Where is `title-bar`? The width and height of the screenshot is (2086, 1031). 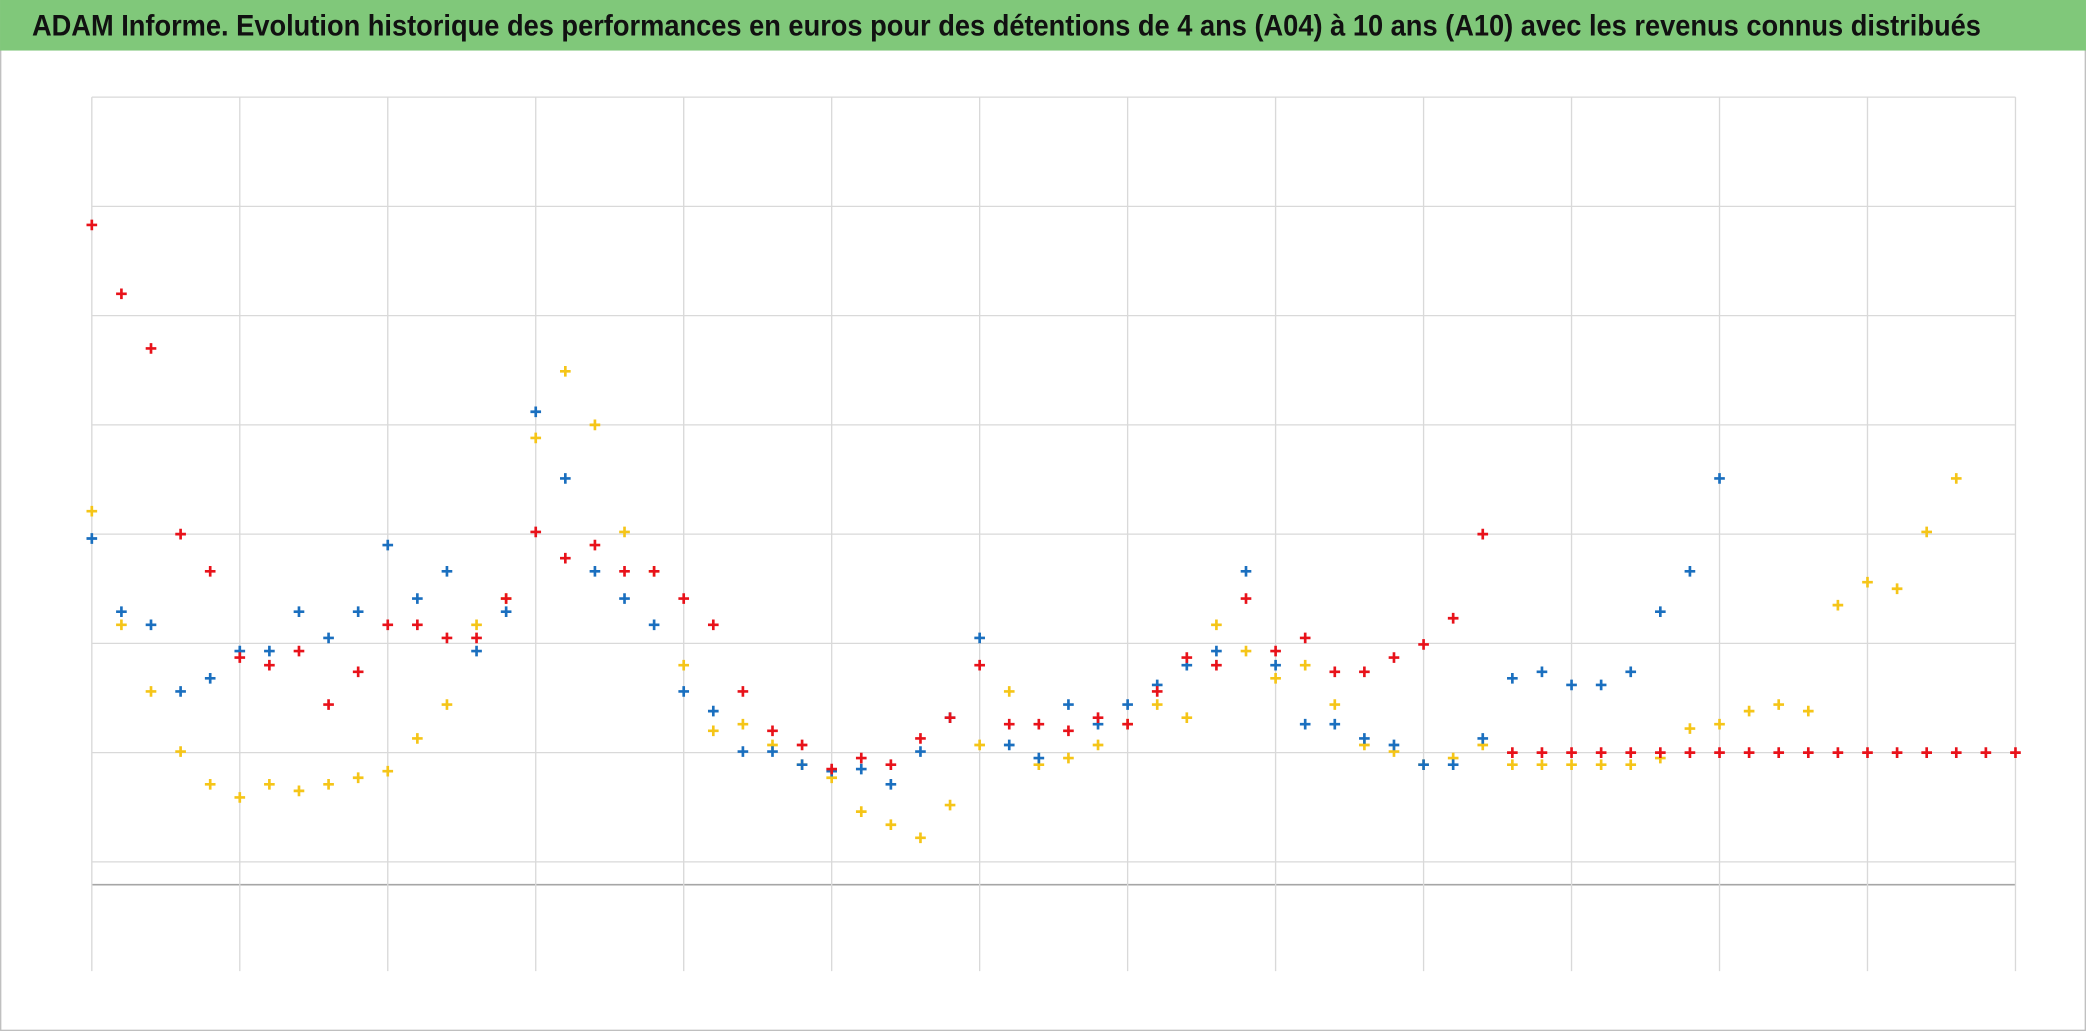
title-bar is located at coordinates (1043, 25).